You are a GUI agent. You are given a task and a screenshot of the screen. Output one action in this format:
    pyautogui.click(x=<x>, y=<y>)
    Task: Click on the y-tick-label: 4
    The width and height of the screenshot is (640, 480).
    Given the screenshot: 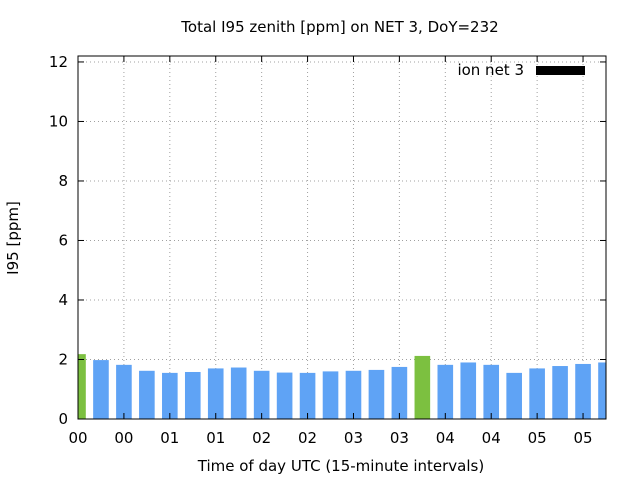 What is the action you would take?
    pyautogui.click(x=63, y=300)
    